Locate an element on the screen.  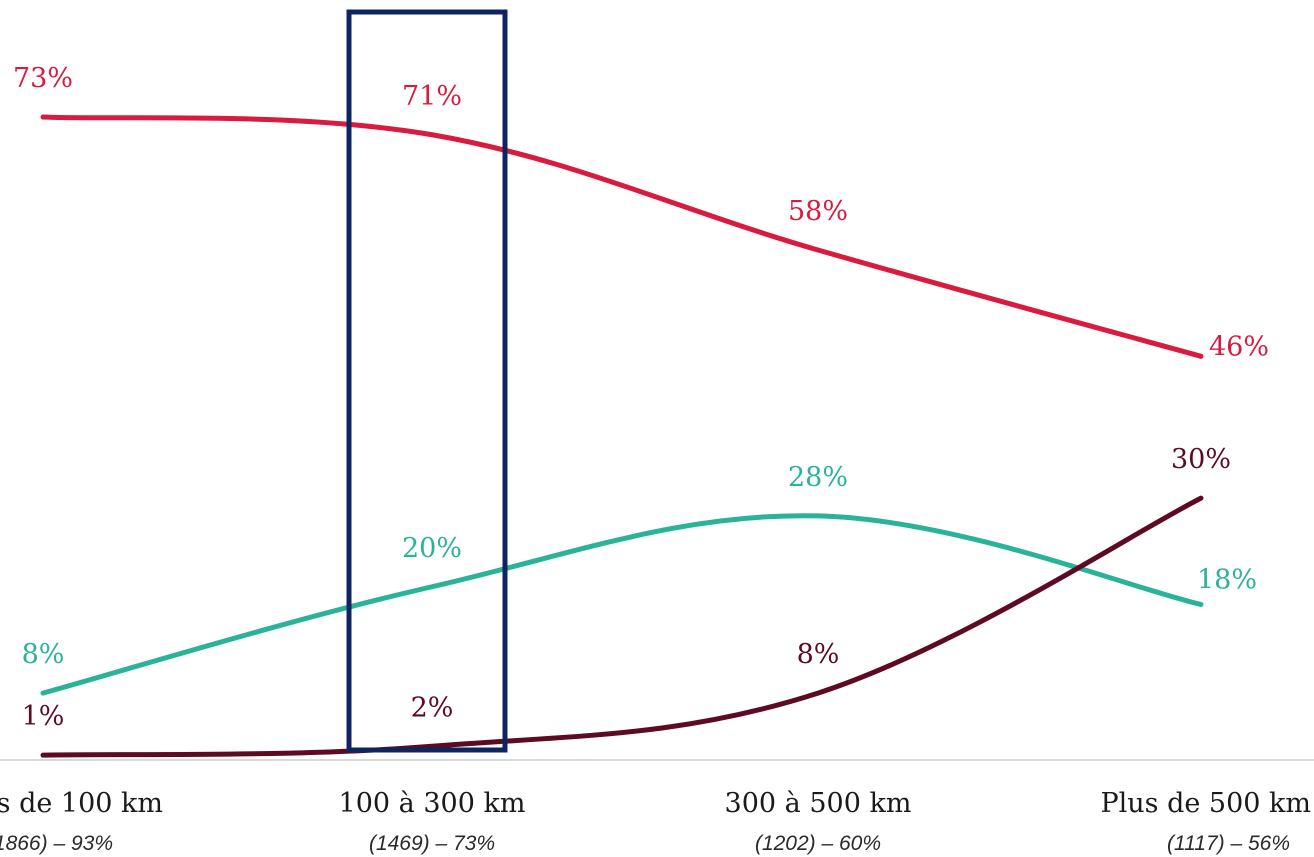
data-label: 46% is located at coordinates (1239, 346).